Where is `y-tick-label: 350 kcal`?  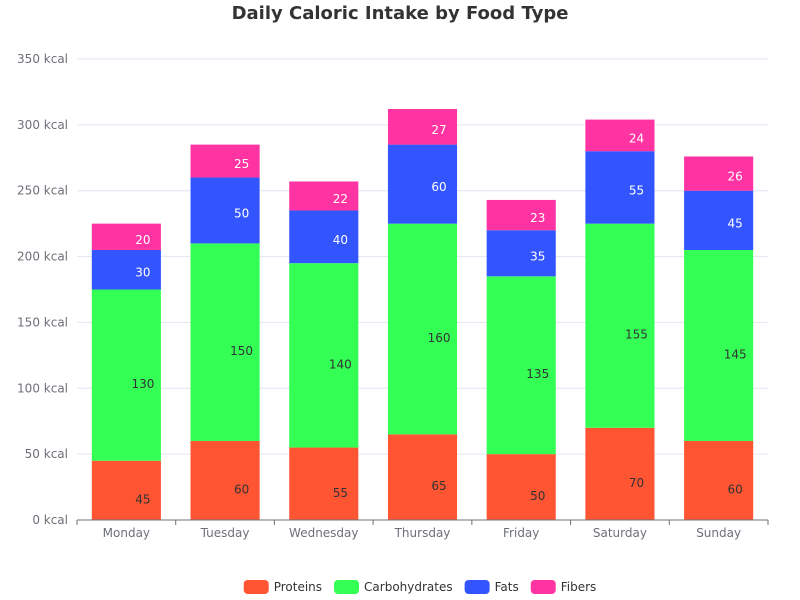
y-tick-label: 350 kcal is located at coordinates (42, 59).